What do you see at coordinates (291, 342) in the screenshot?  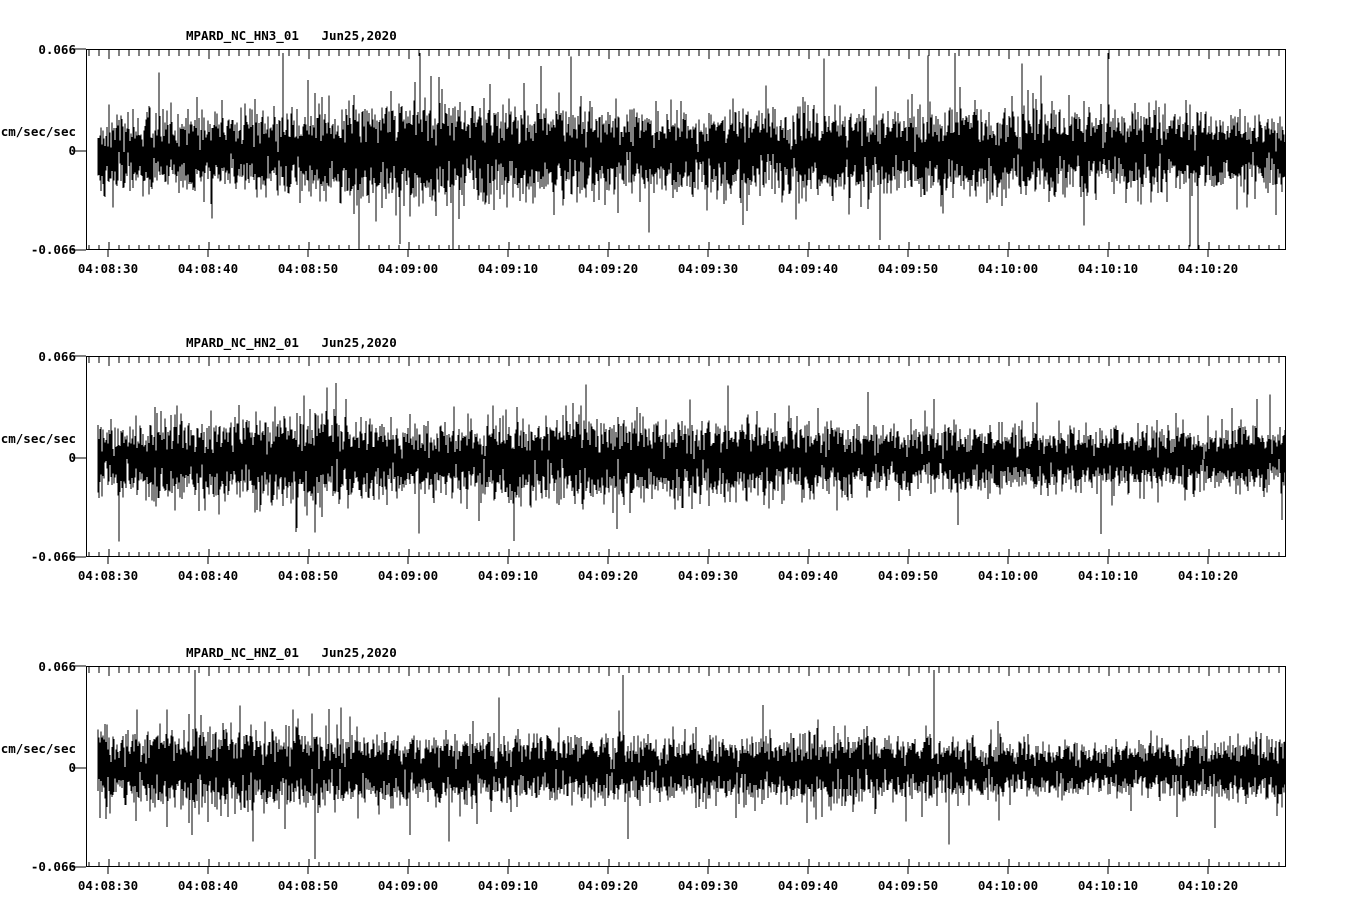 I see `panel-title: MPARD_NC_HN2_01 Jun25,2020` at bounding box center [291, 342].